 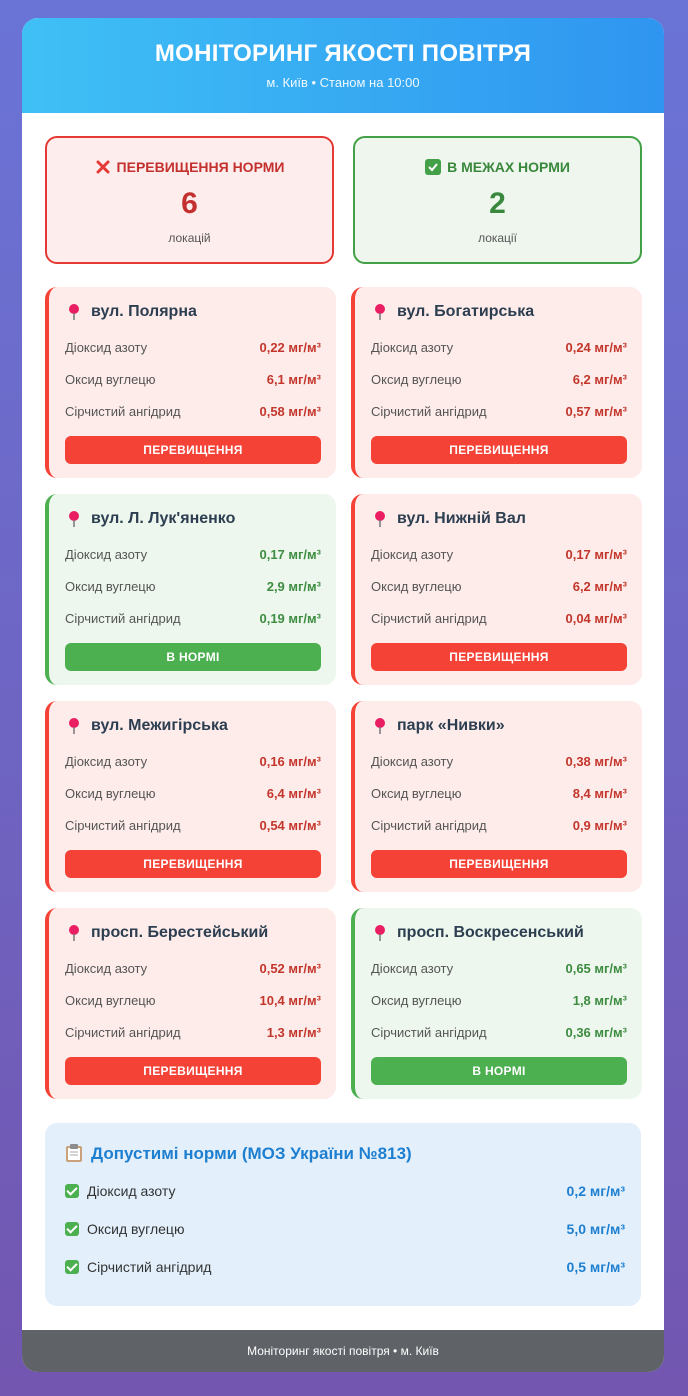 I want to click on reading-value: 0,54 мг/м³, so click(x=290, y=825).